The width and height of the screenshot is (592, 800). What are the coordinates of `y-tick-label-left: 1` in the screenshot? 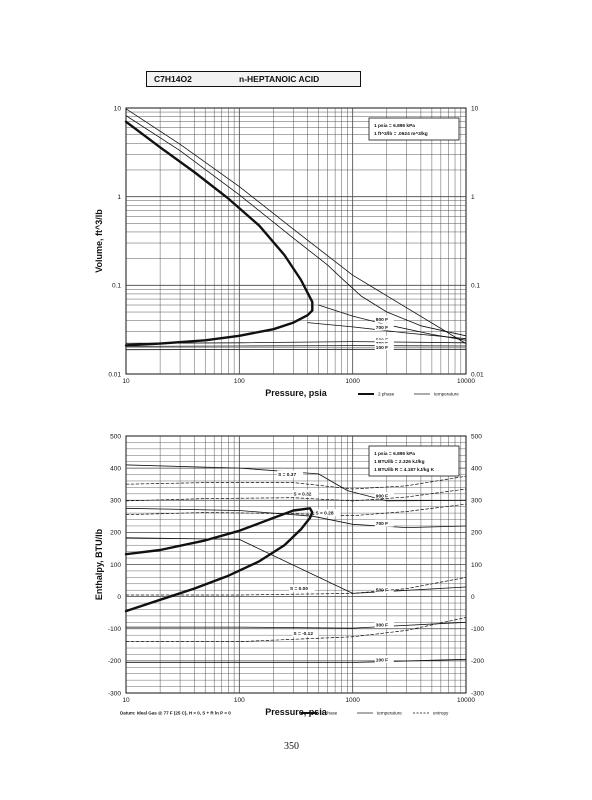 It's located at (119, 197).